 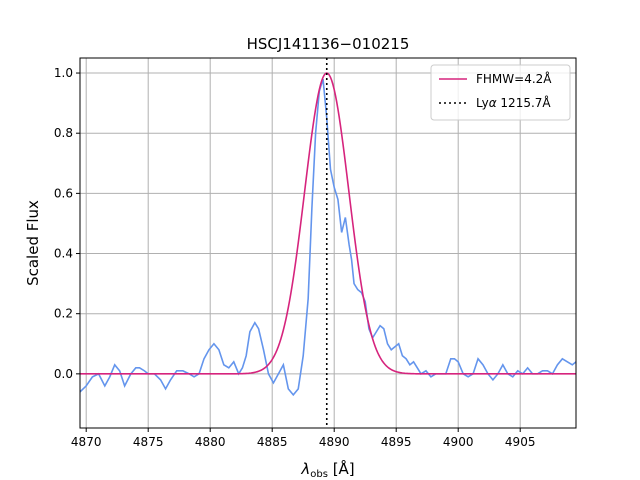 What do you see at coordinates (334, 442) in the screenshot?
I see `x-tick-label: 4890` at bounding box center [334, 442].